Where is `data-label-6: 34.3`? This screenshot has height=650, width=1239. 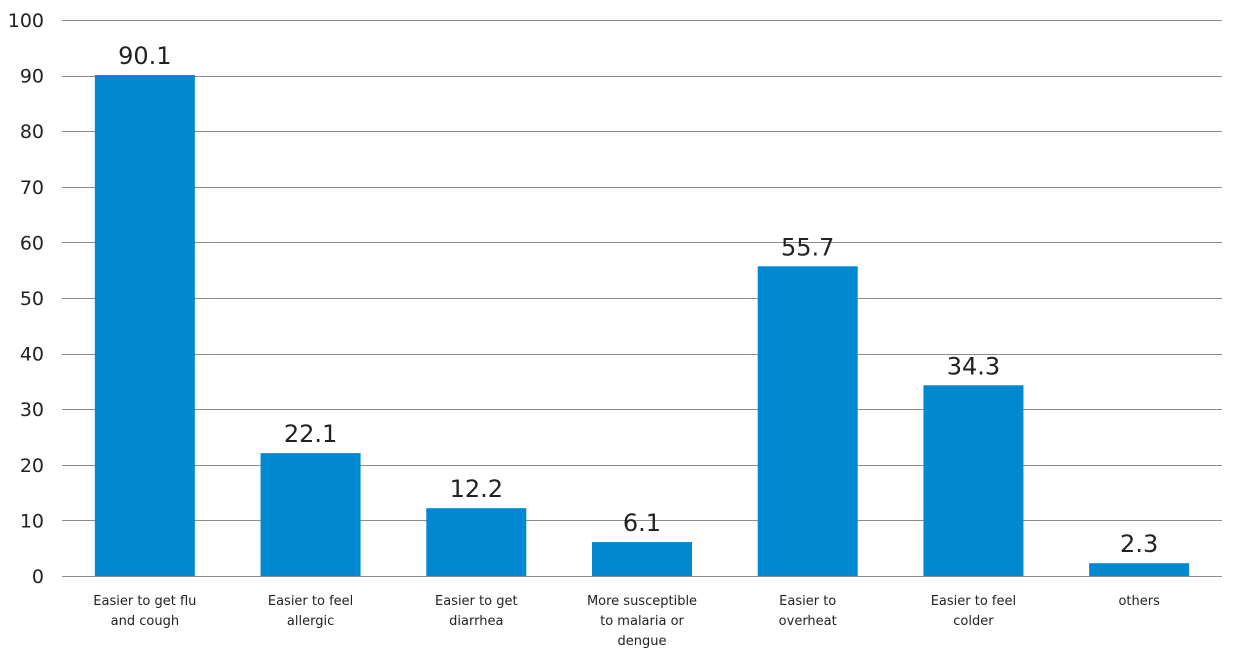 data-label-6: 34.3 is located at coordinates (973, 366).